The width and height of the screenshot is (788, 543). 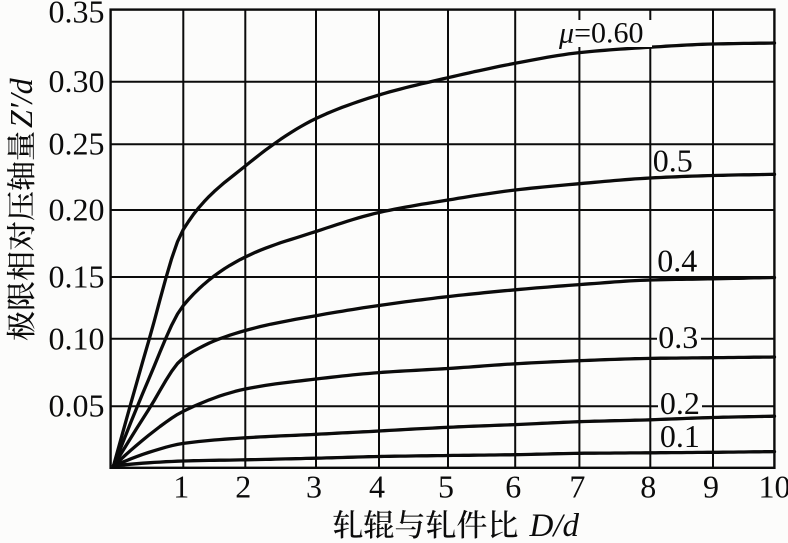 I want to click on svg-text: 0.15, so click(x=77, y=277).